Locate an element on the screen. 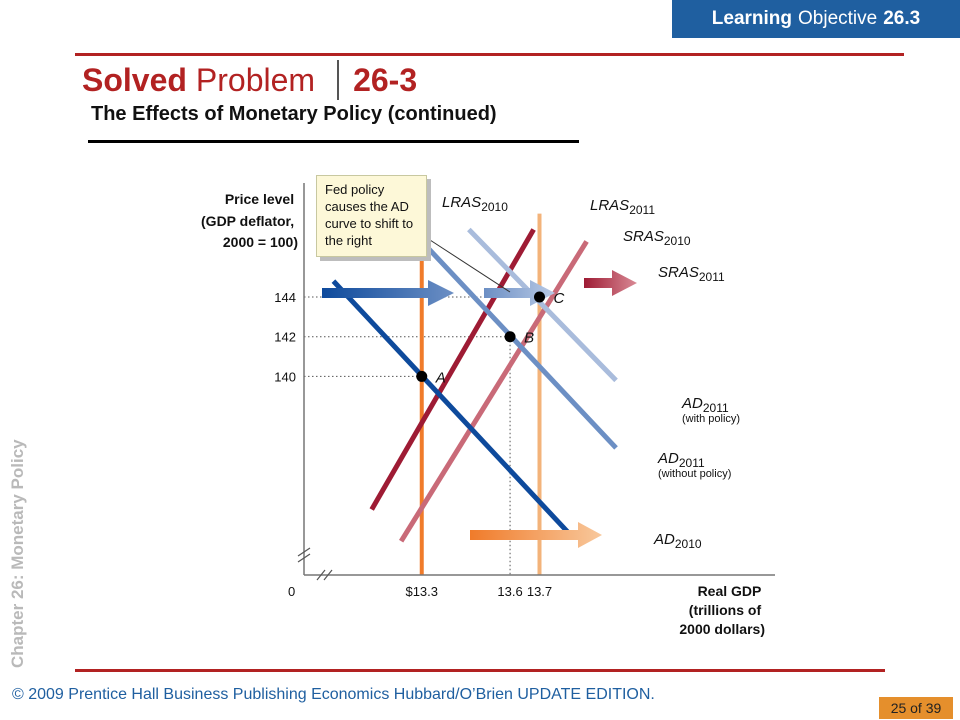 This screenshot has width=960, height=720. curve-ad2010 is located at coordinates (451, 407).